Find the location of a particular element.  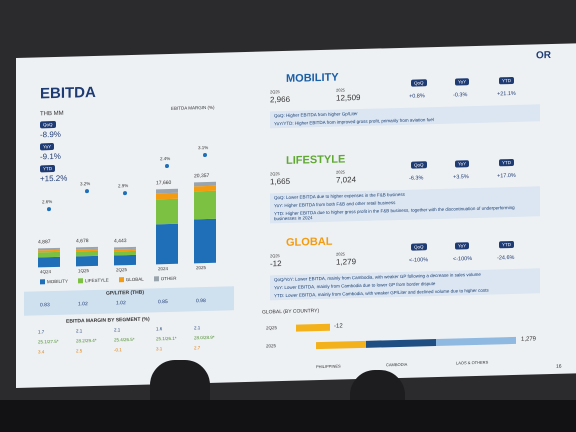

change: -6.3% is located at coordinates (416, 178).